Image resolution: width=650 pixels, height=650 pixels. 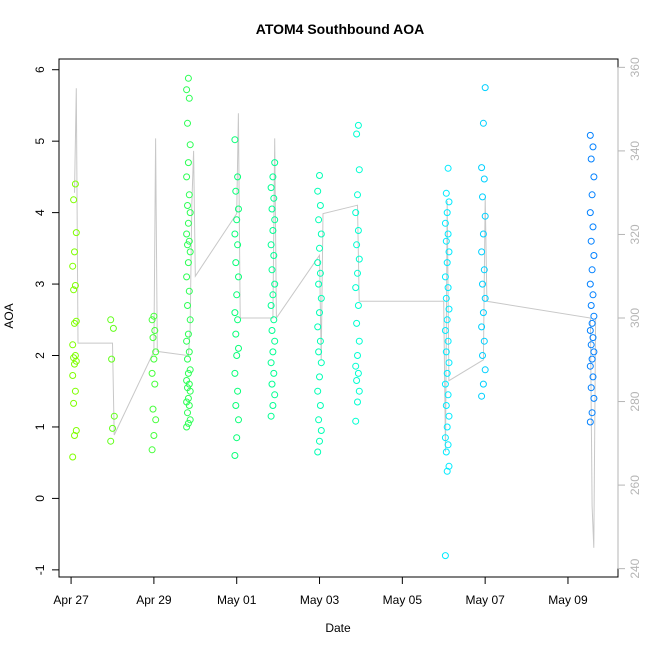 I want to click on y-tick-label: 4, so click(x=40, y=212).